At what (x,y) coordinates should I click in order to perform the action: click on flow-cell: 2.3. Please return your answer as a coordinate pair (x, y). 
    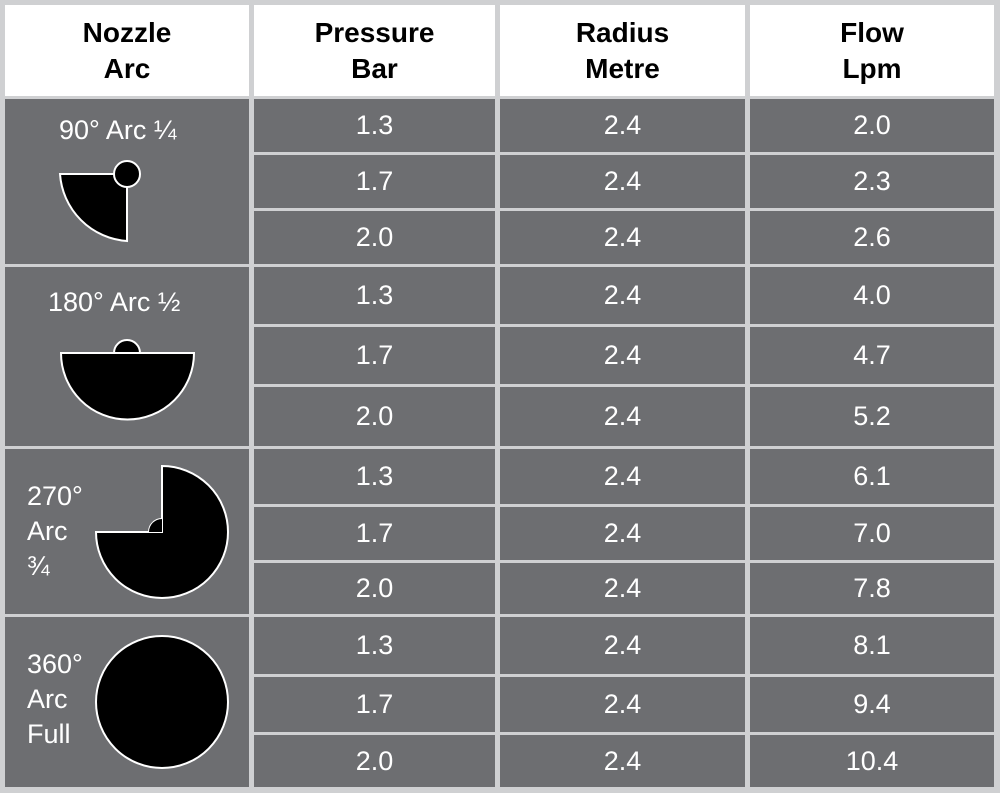
    Looking at the image, I should click on (872, 181).